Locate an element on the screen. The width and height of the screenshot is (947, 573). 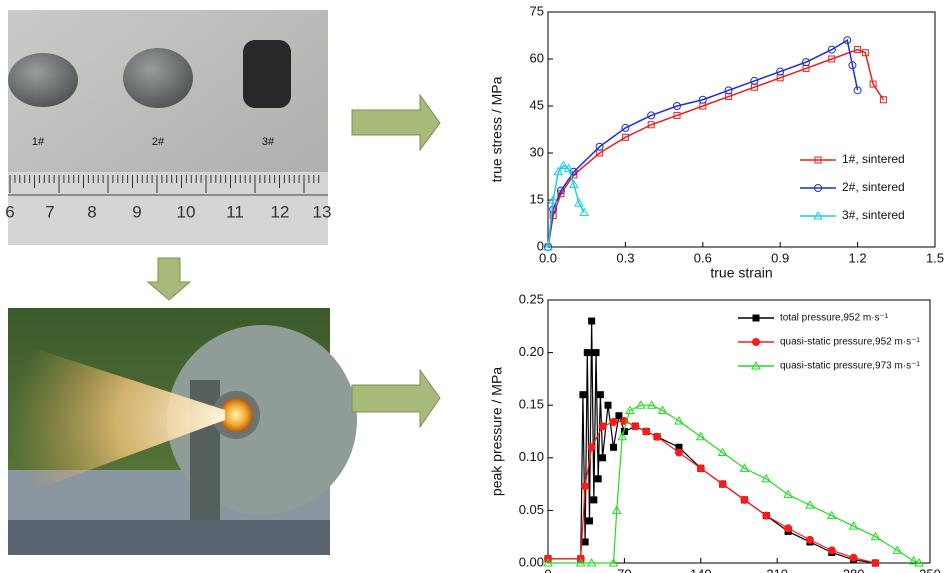
photo-samples is located at coordinates (168, 127).